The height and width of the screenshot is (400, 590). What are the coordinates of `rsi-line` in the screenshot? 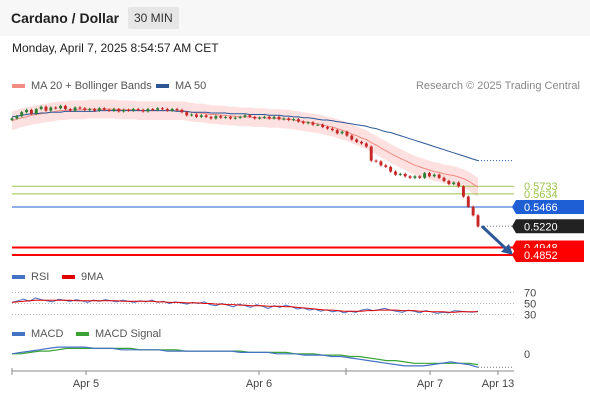 It's located at (245, 305).